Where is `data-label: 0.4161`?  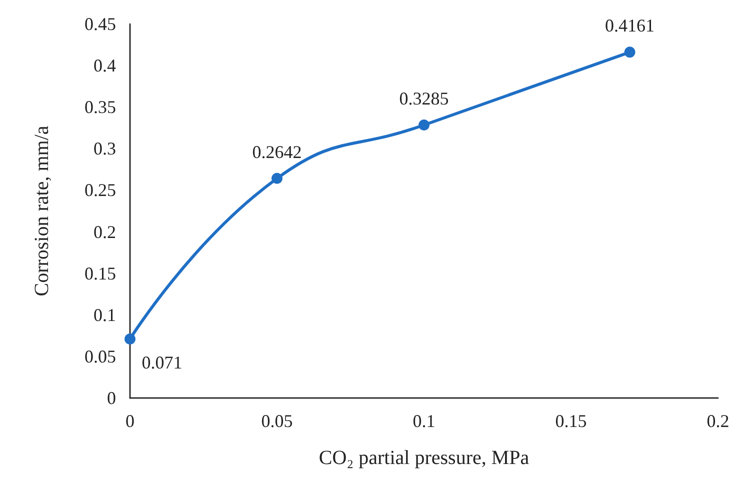
data-label: 0.4161 is located at coordinates (630, 26).